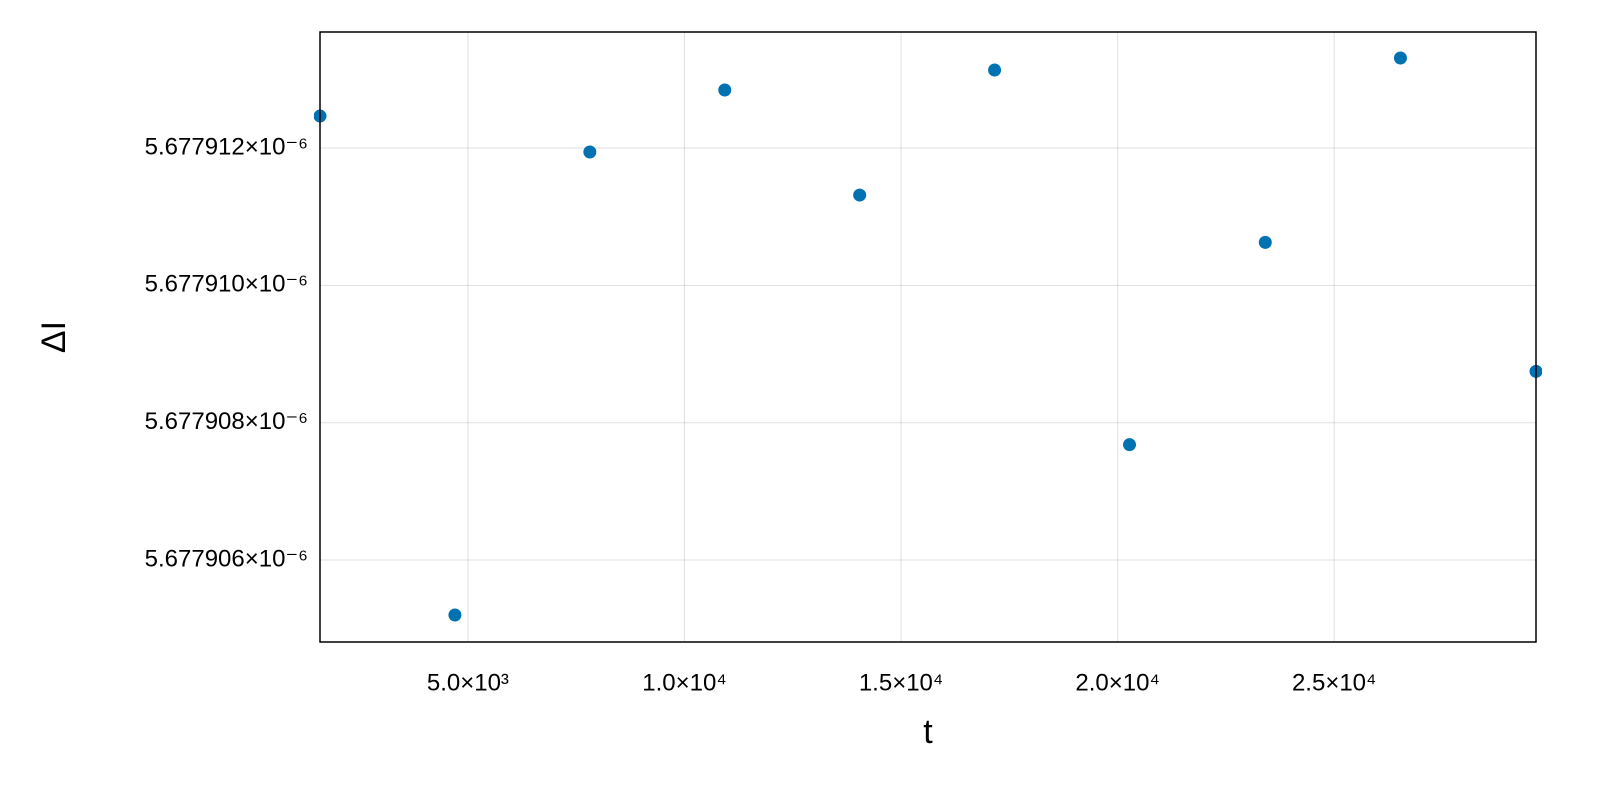 Image resolution: width=1600 pixels, height=800 pixels. I want to click on x-tick-label: 5.0×10³, so click(468, 682).